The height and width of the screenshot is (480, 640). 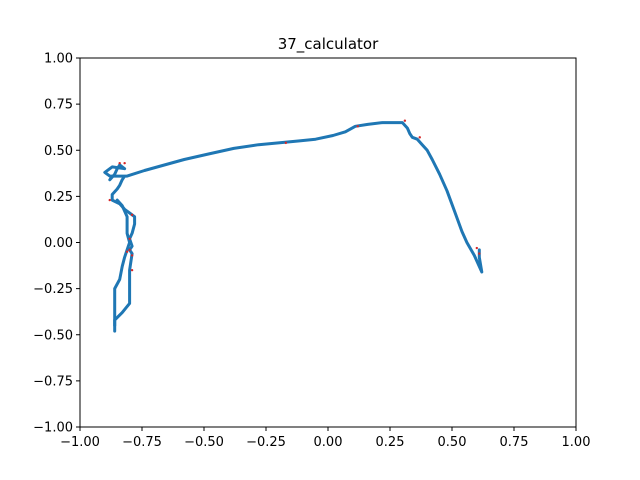 I want to click on y-tick-label: 0.00, so click(x=58, y=243).